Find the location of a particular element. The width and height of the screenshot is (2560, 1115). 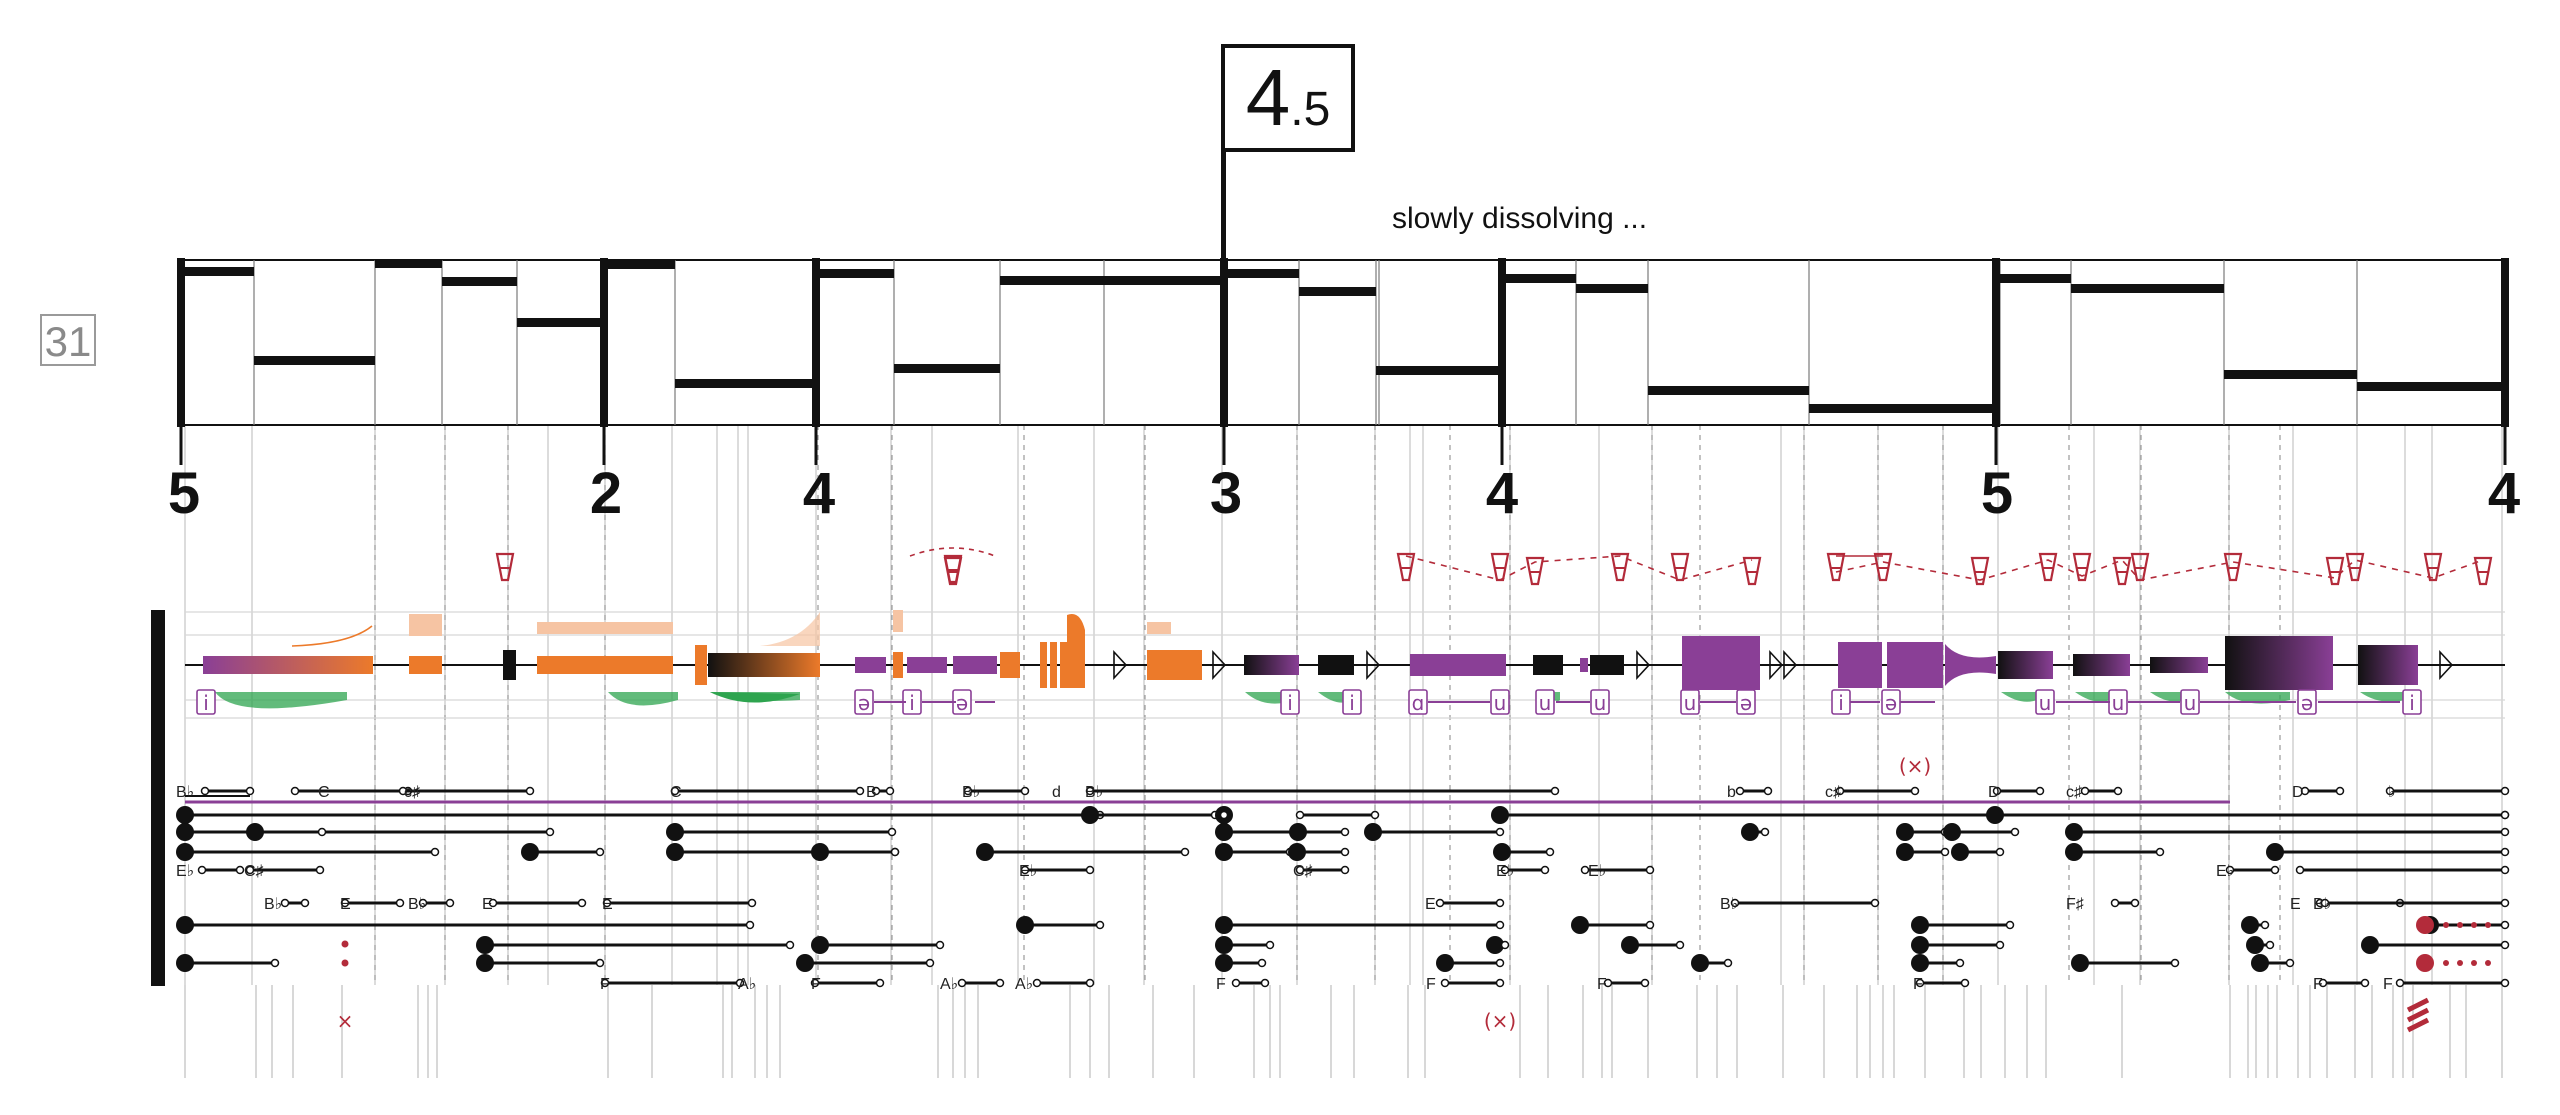

tempo-number: 2 is located at coordinates (606, 493).